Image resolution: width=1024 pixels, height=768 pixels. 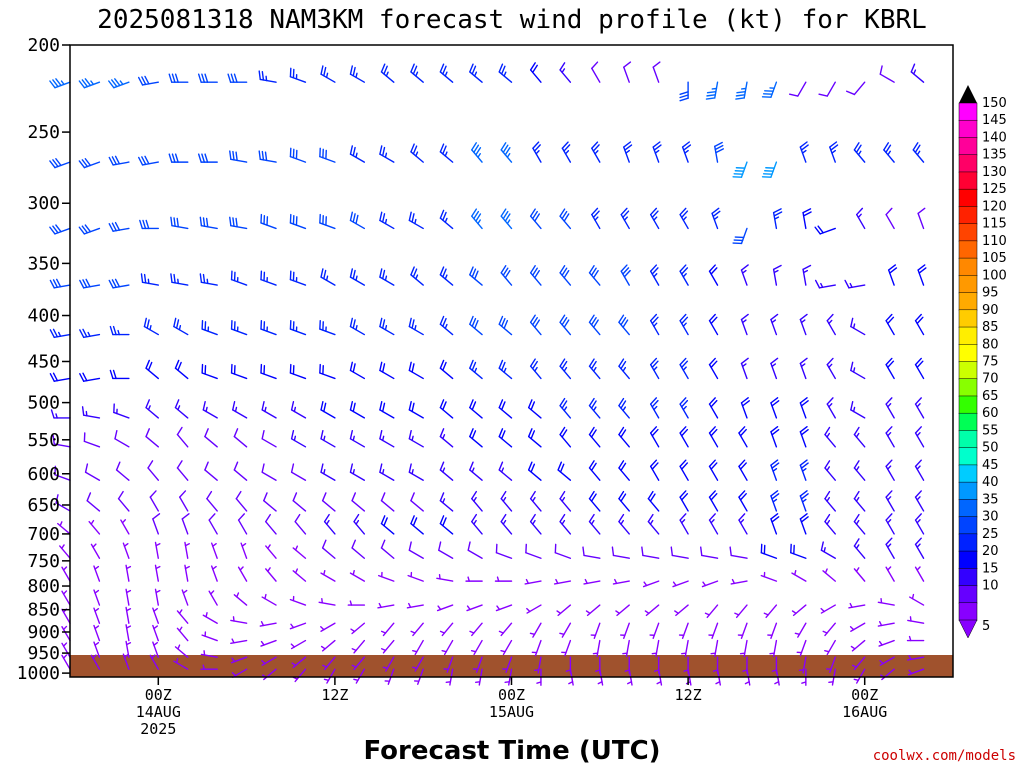 What do you see at coordinates (43, 586) in the screenshot?
I see `y-tick-label: 800` at bounding box center [43, 586].